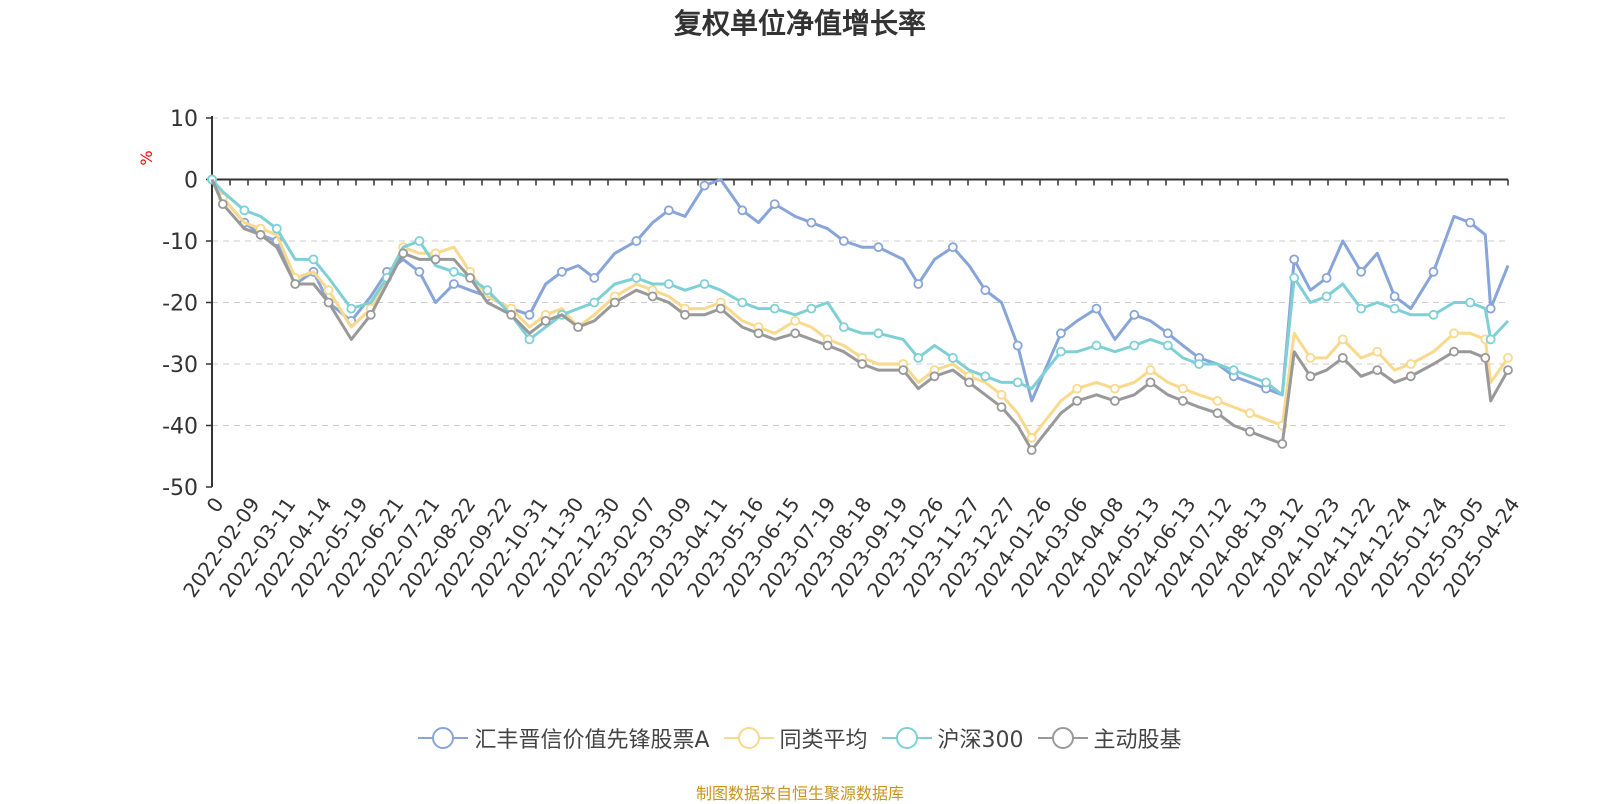  I want to click on chart-legend: 汇丰晋信价值先锋股票A 同类平均 沪深300 主动股基, so click(800, 738).